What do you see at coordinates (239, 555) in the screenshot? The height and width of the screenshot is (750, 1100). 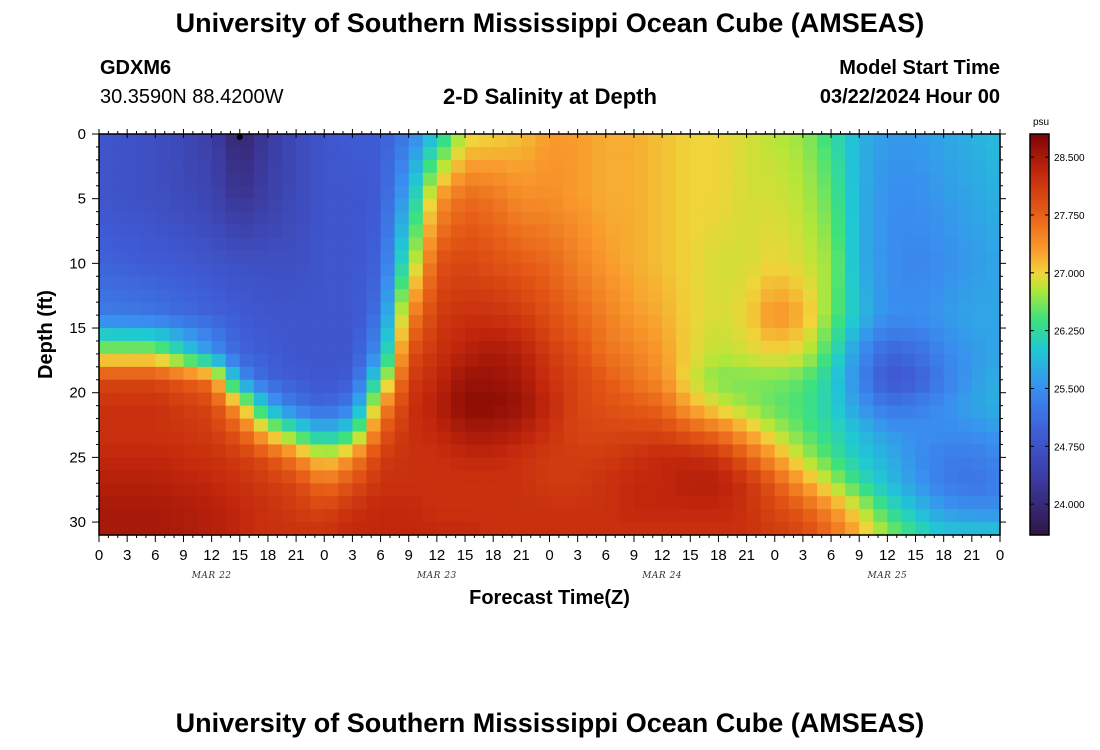 I see `x-tick-label: 15` at bounding box center [239, 555].